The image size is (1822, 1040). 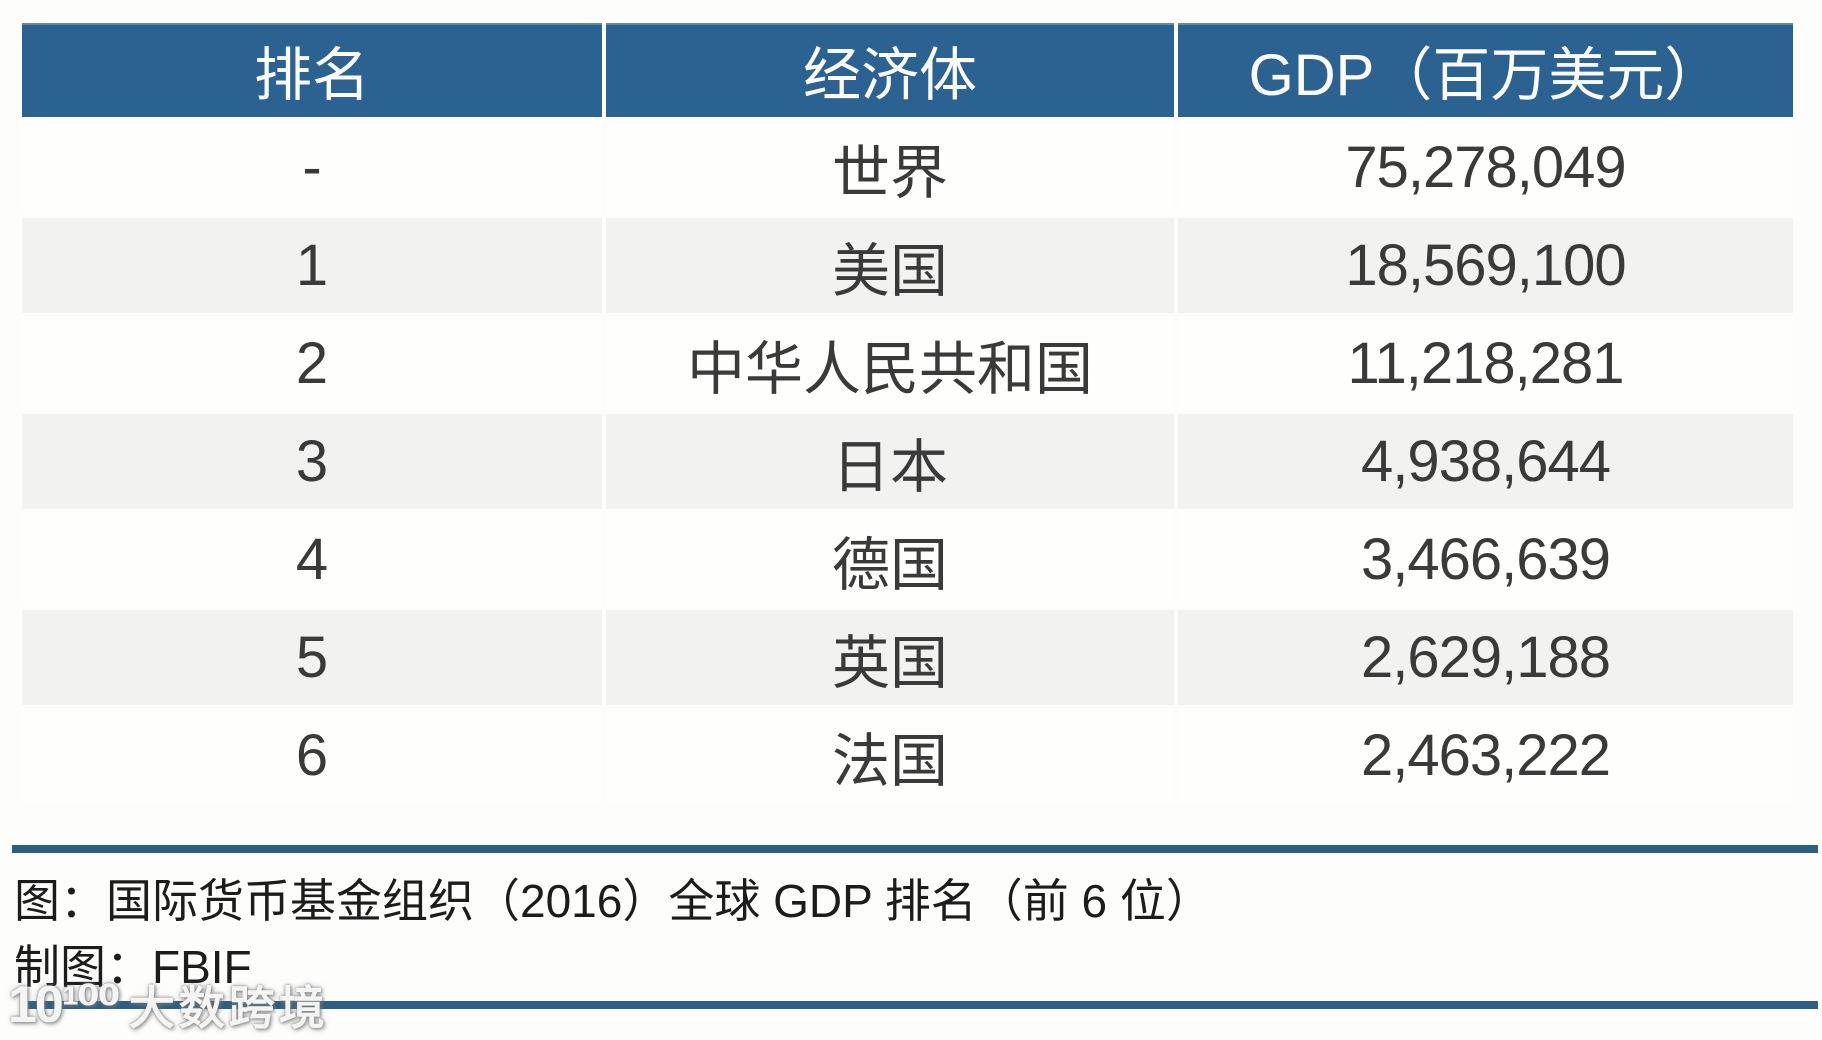 What do you see at coordinates (312, 461) in the screenshot?
I see `rank-cell: 3` at bounding box center [312, 461].